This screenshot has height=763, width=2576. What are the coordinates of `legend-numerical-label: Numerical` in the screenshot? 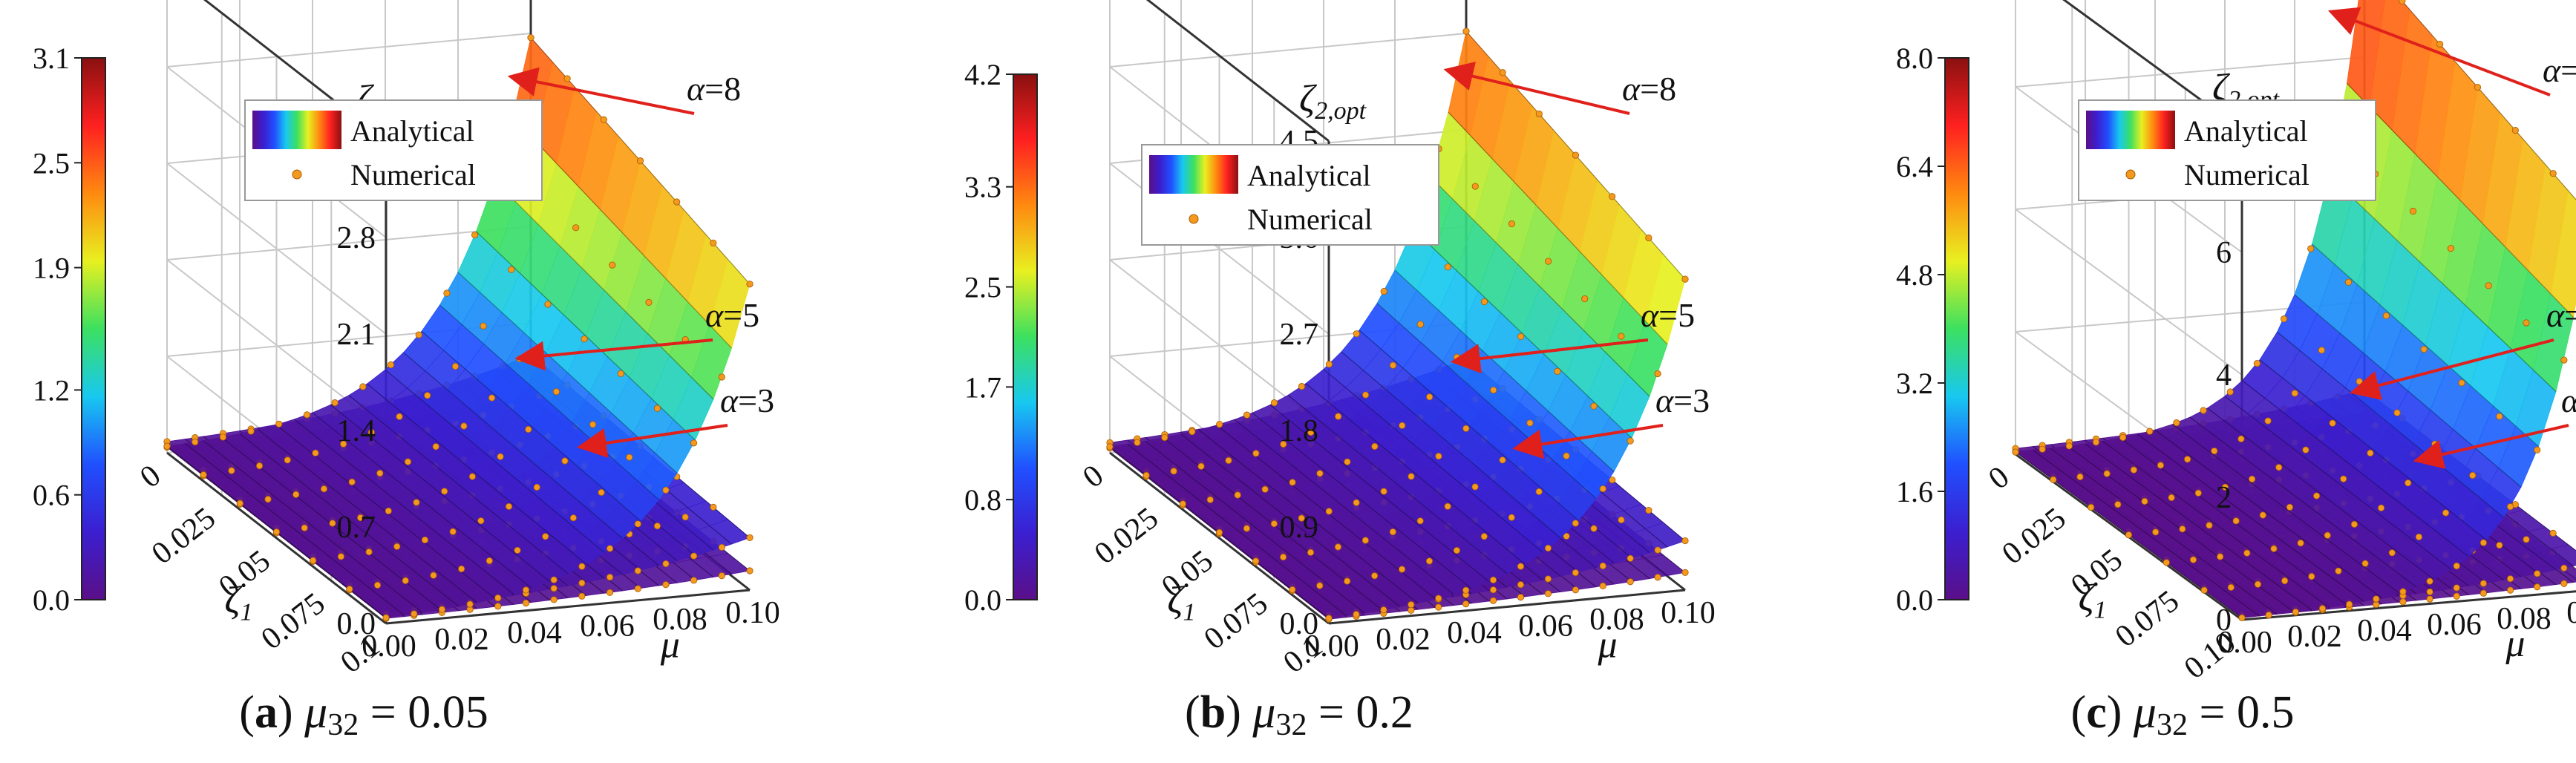 It's located at (413, 175).